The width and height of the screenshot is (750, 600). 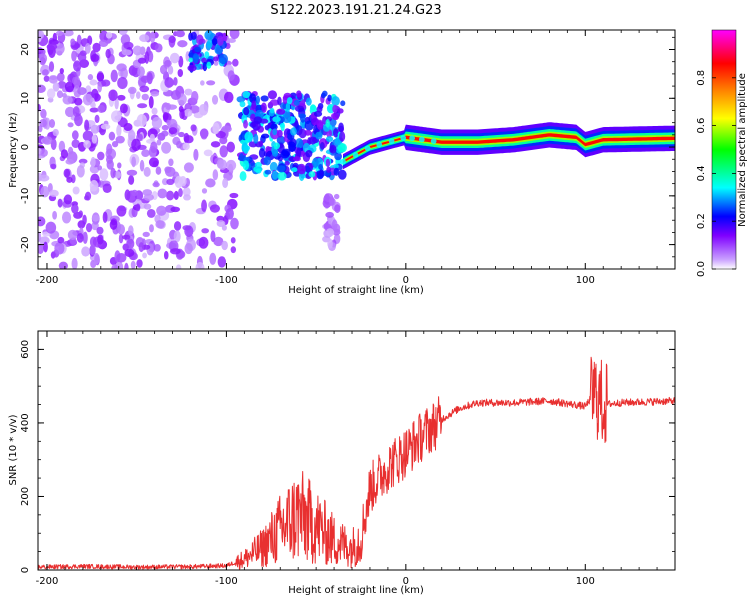 I want to click on spectrogram-x-axis-label: Height of straight line (km), so click(x=356, y=290).